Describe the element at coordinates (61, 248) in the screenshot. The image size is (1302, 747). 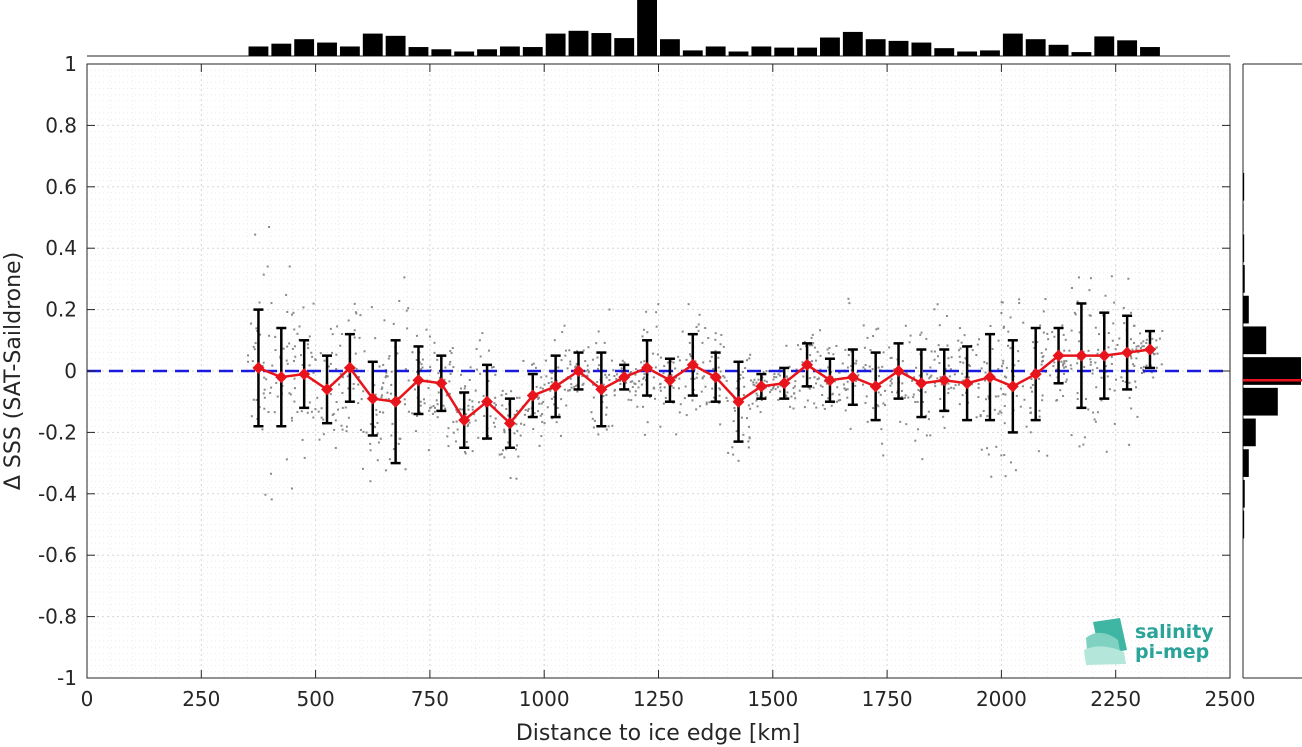
I see `y-tick-label: 0.4` at that location.